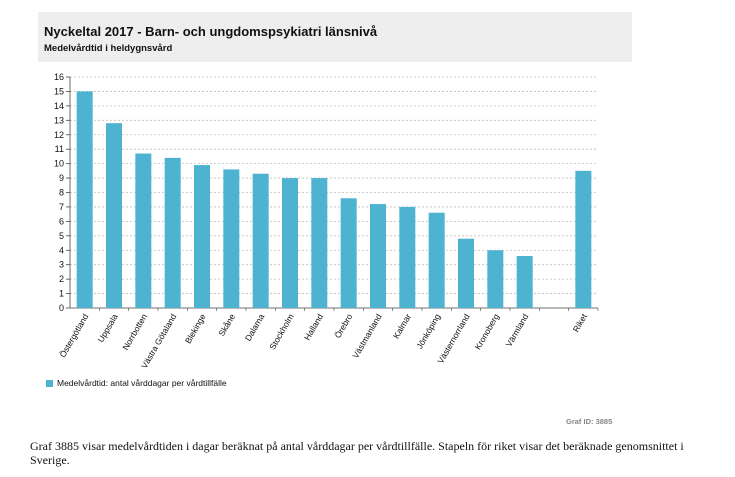  I want to click on y-tick-label: 12, so click(59, 135).